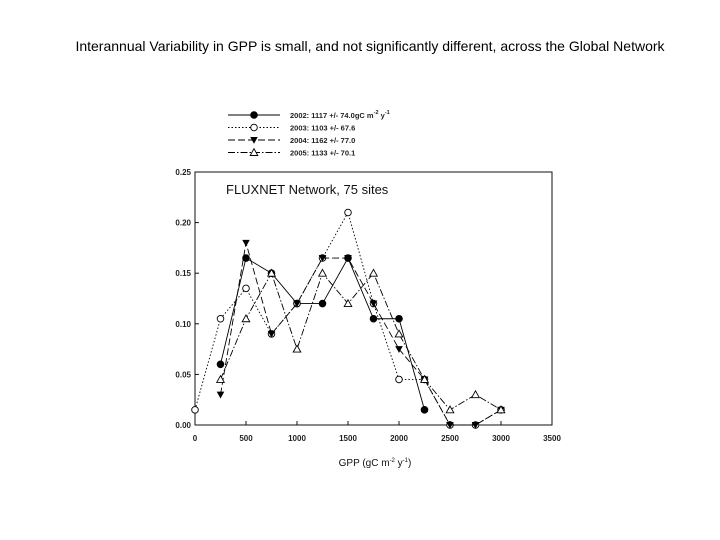 This screenshot has width=720, height=540. I want to click on x-tick-label: 500, so click(246, 438).